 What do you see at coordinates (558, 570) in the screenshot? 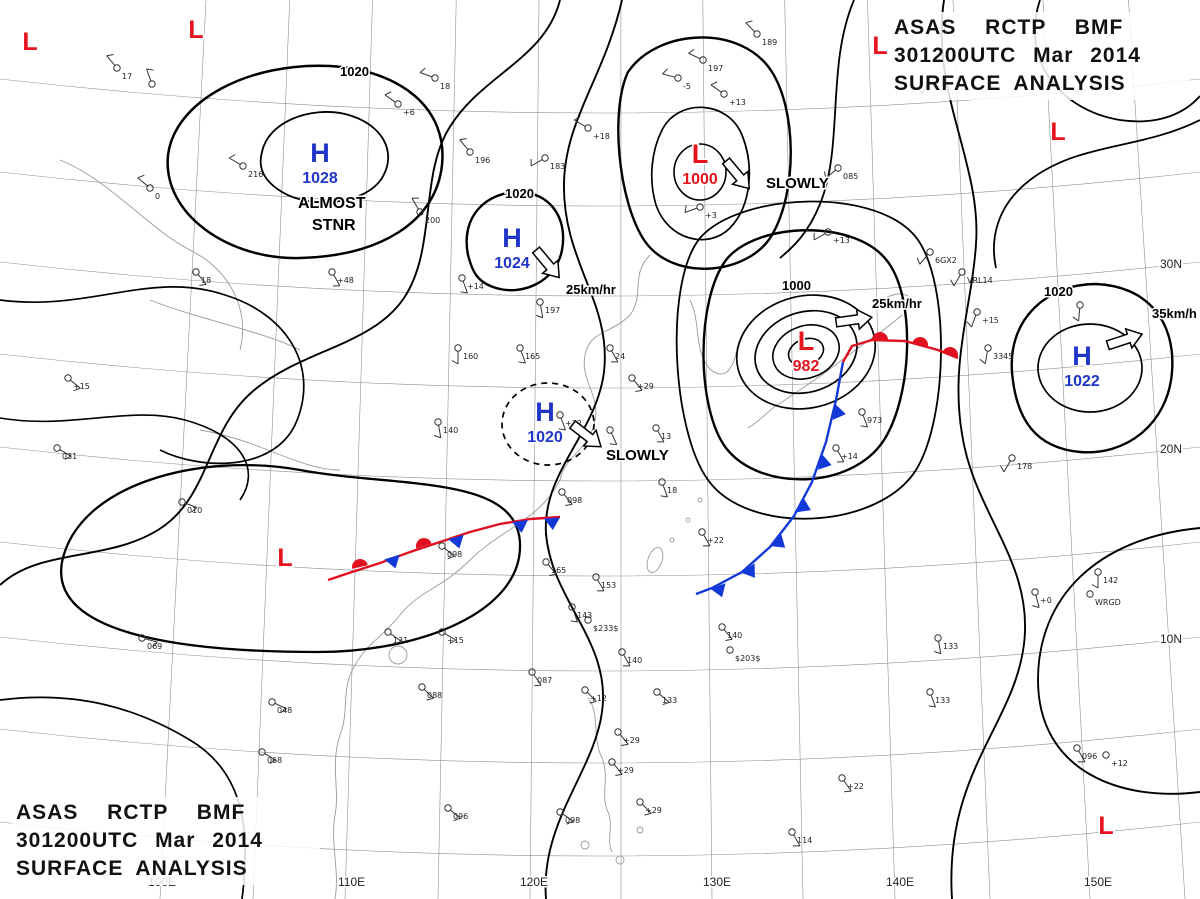
I see `station-value: 165` at bounding box center [558, 570].